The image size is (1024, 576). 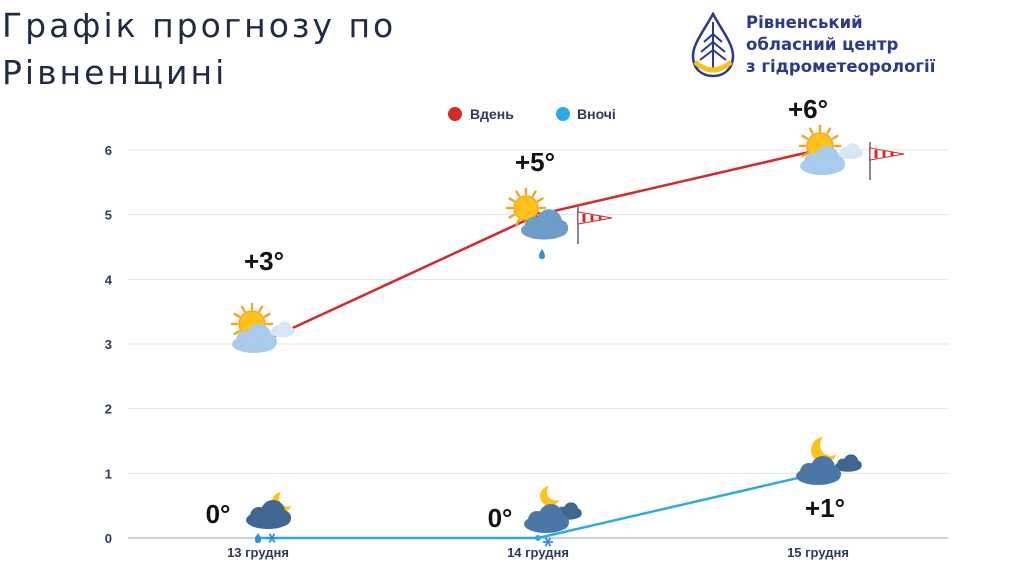 What do you see at coordinates (108, 344) in the screenshot?
I see `y-tick-label: 3` at bounding box center [108, 344].